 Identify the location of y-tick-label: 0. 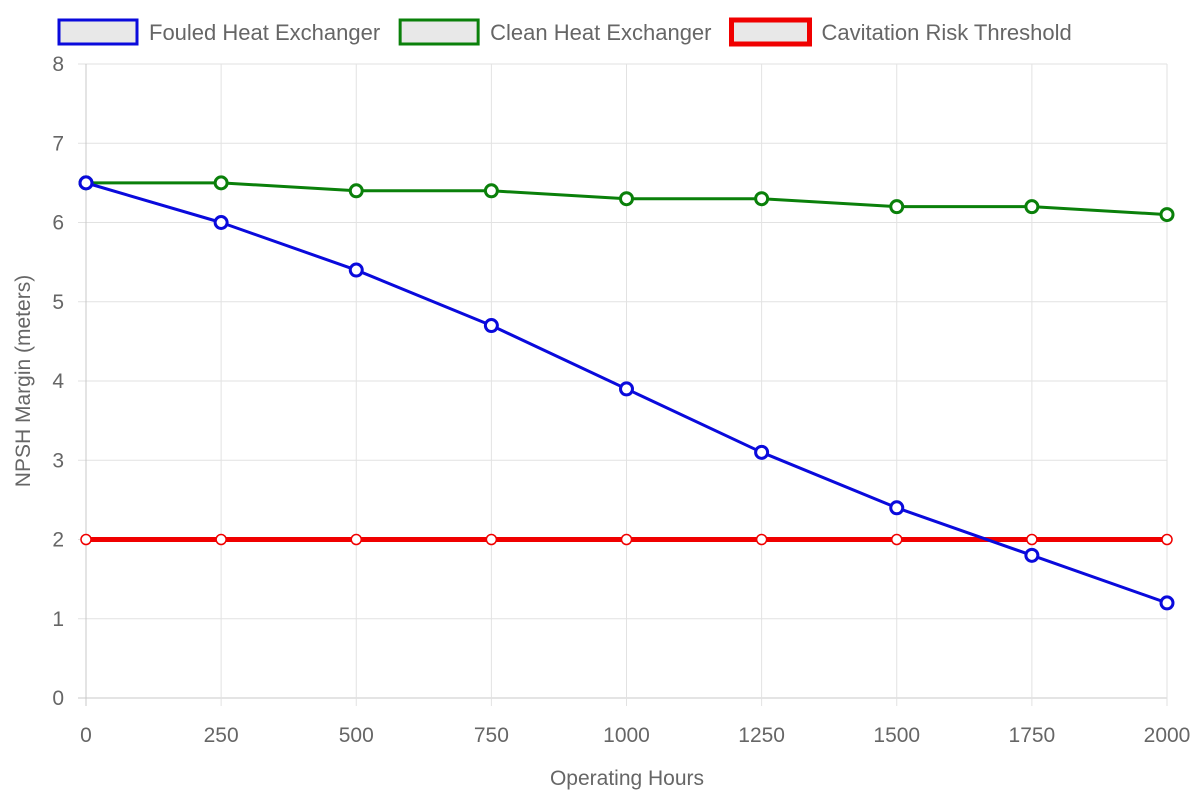
(58, 698).